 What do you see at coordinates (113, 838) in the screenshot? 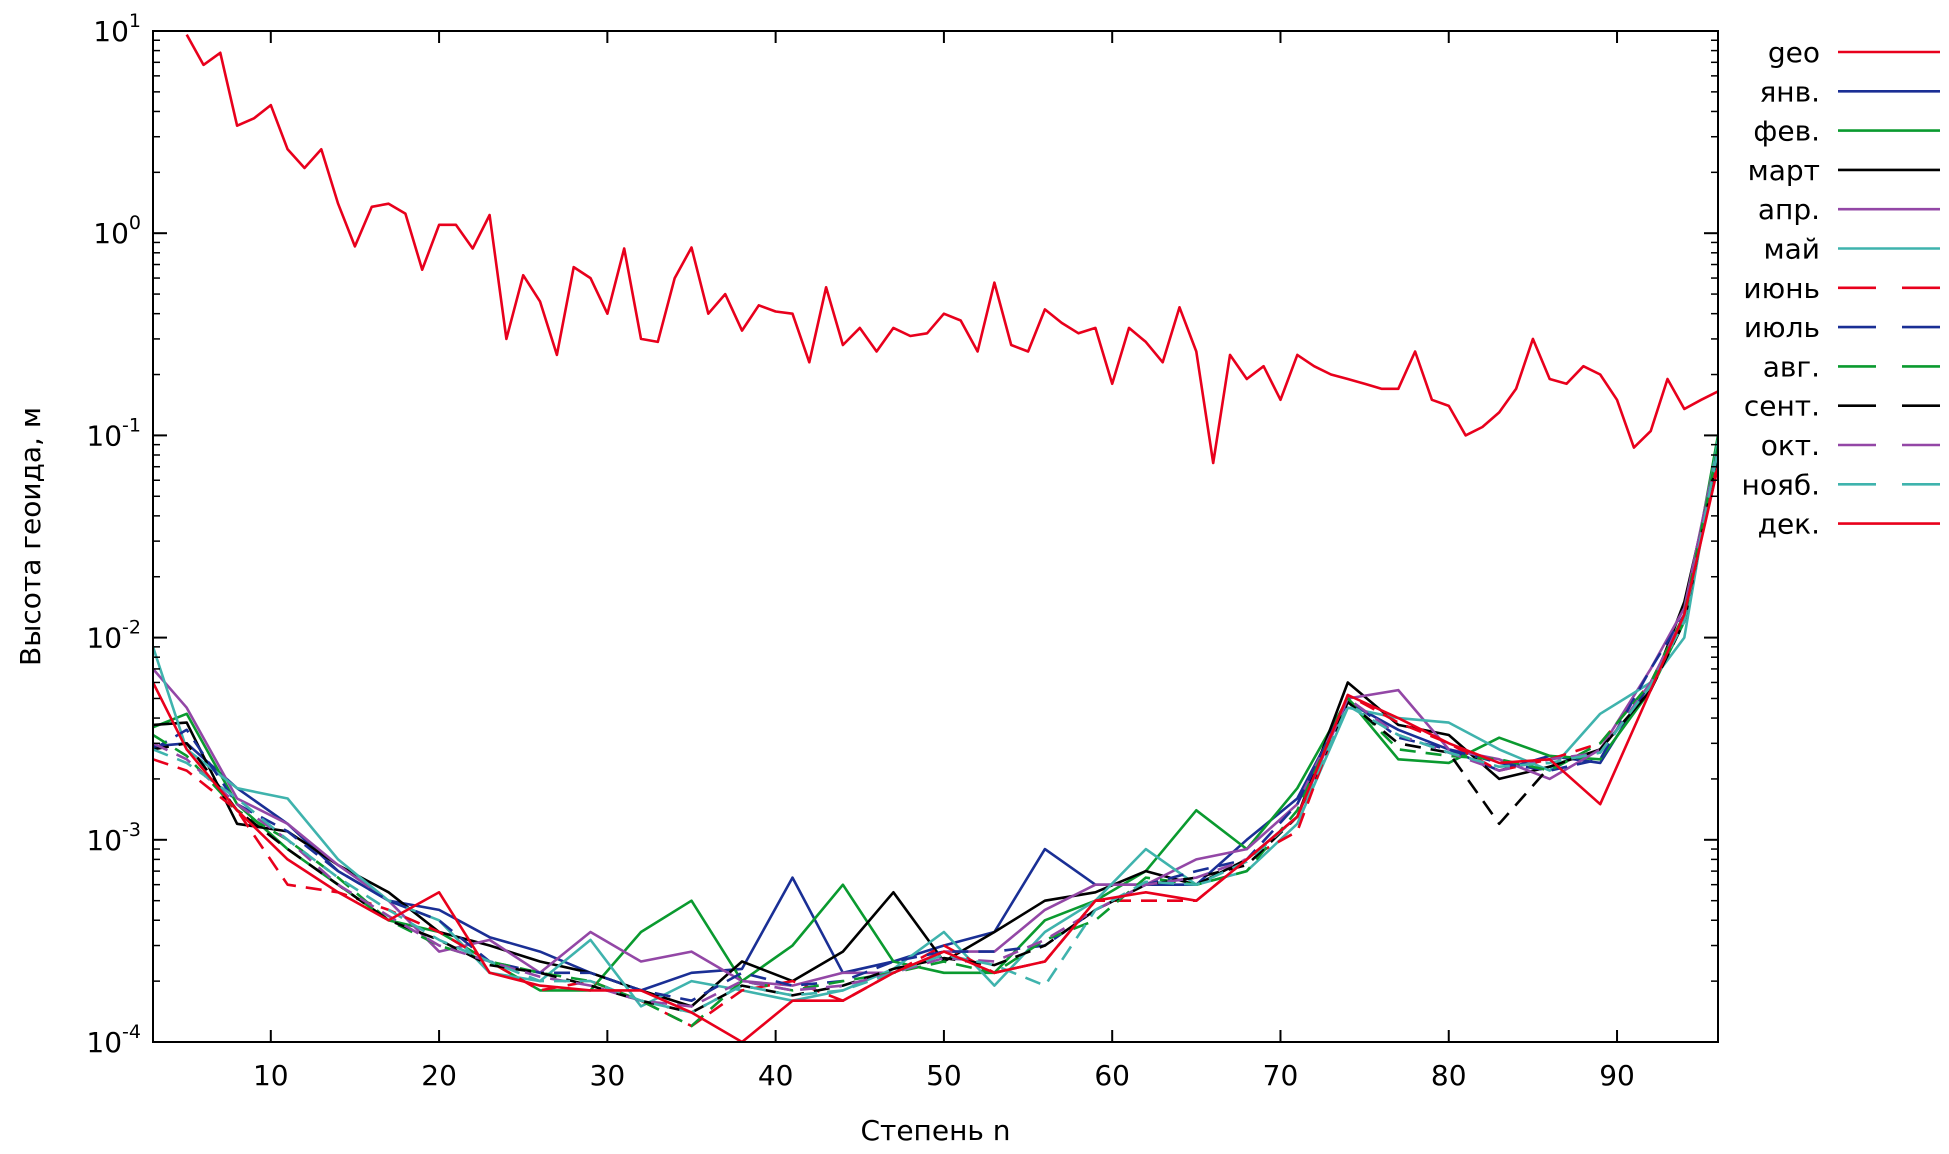
I see `y-tick-label: 10⁻³` at bounding box center [113, 838].